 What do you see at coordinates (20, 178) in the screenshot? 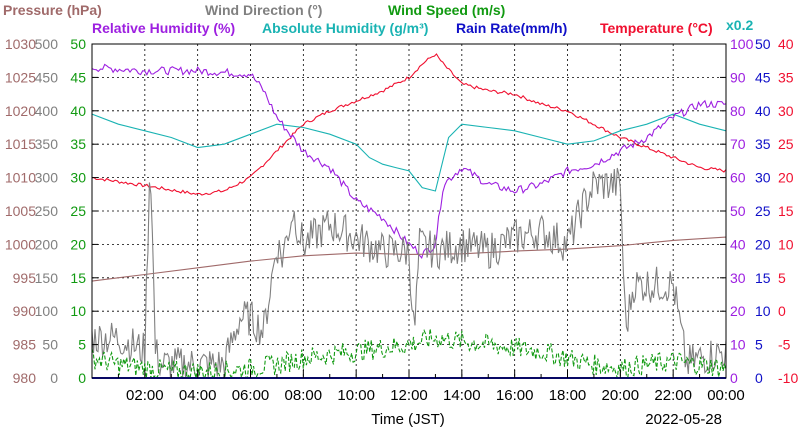
I see `y-tick-label: 1010` at bounding box center [20, 178].